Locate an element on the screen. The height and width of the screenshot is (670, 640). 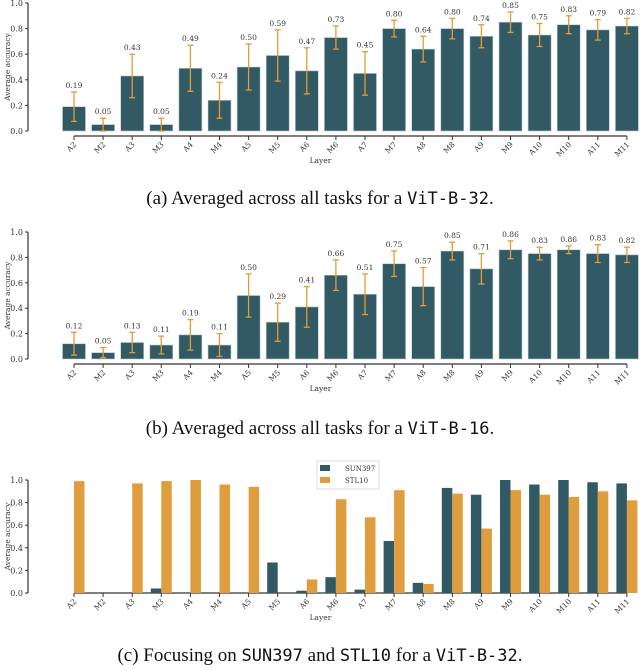
data-label: 0.83 is located at coordinates (568, 9).